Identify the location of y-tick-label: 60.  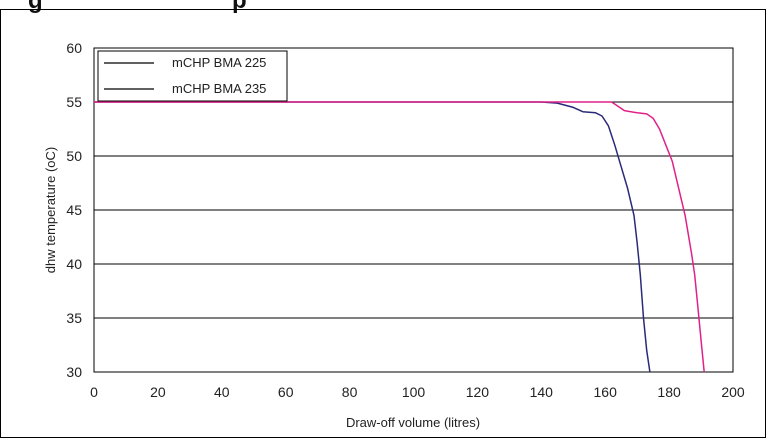
(74, 48).